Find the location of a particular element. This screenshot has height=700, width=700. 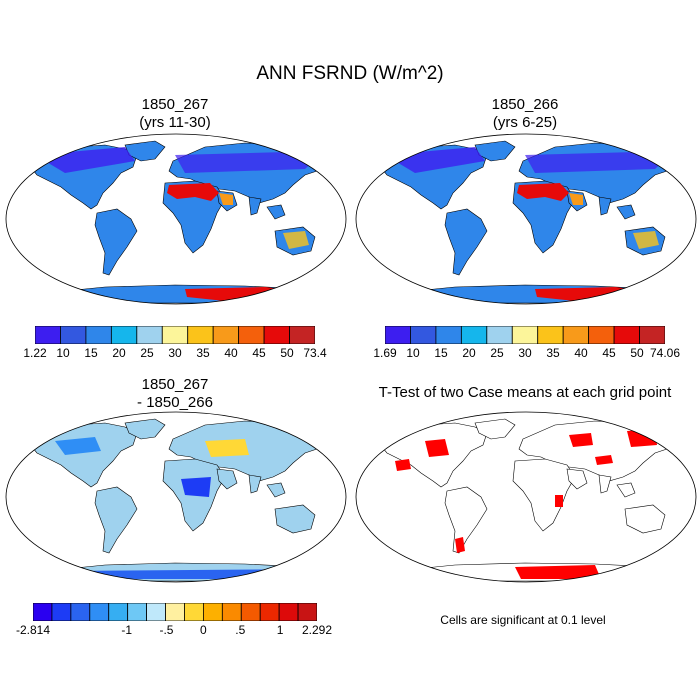

australia-high is located at coordinates (646, 240).